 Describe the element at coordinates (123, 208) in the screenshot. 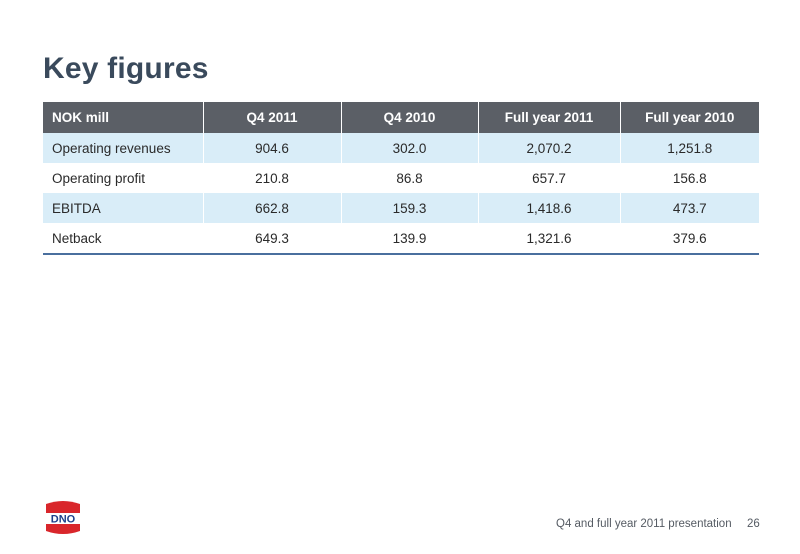

I see `row-label: EBITDA` at that location.